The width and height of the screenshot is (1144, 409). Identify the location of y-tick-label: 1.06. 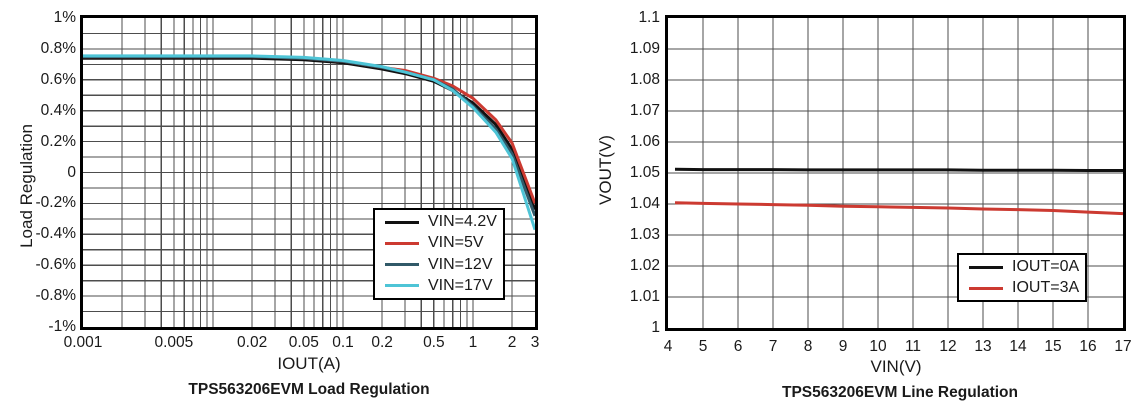
(644, 141).